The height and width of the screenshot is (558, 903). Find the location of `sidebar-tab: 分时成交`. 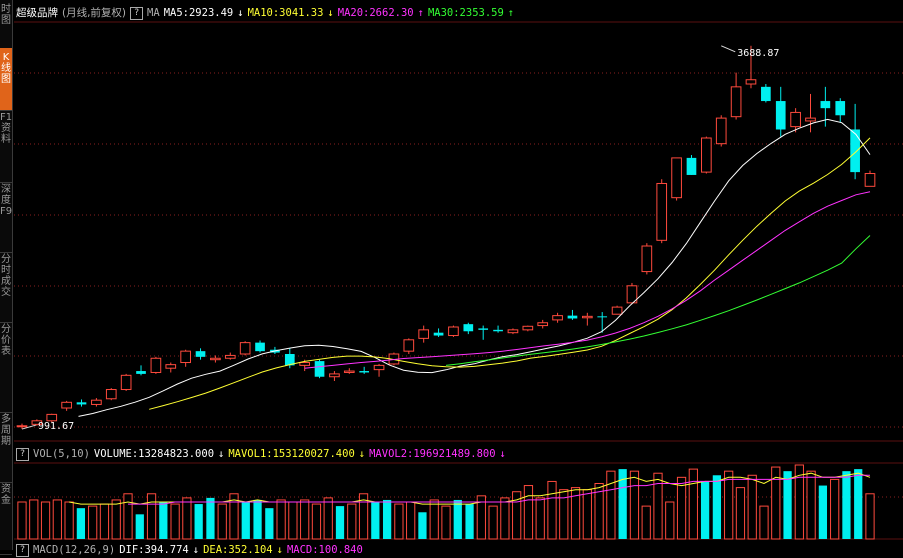

sidebar-tab: 分时成交 is located at coordinates (6, 286).